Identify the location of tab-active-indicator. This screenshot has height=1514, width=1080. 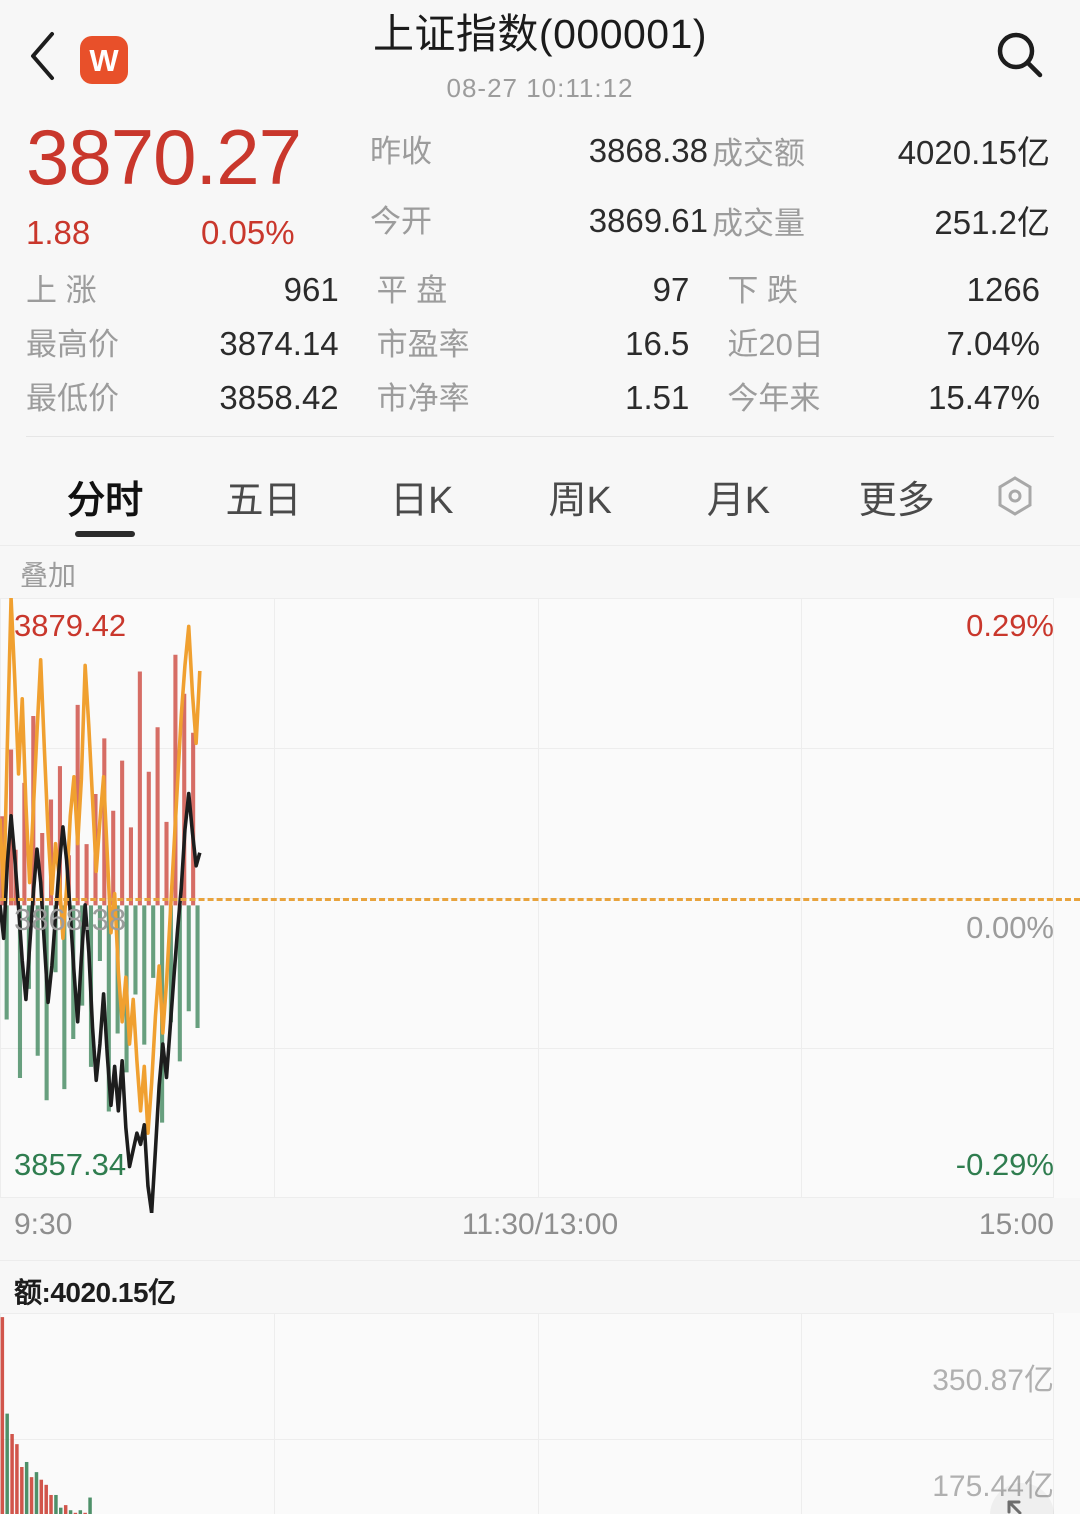
(105, 534).